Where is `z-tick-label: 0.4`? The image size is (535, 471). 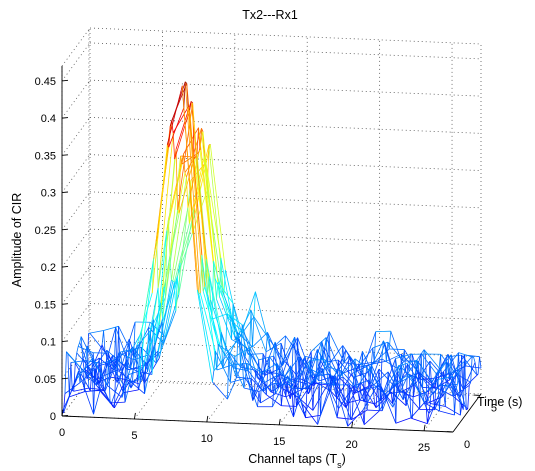
z-tick-label: 0.4 is located at coordinates (48, 119).